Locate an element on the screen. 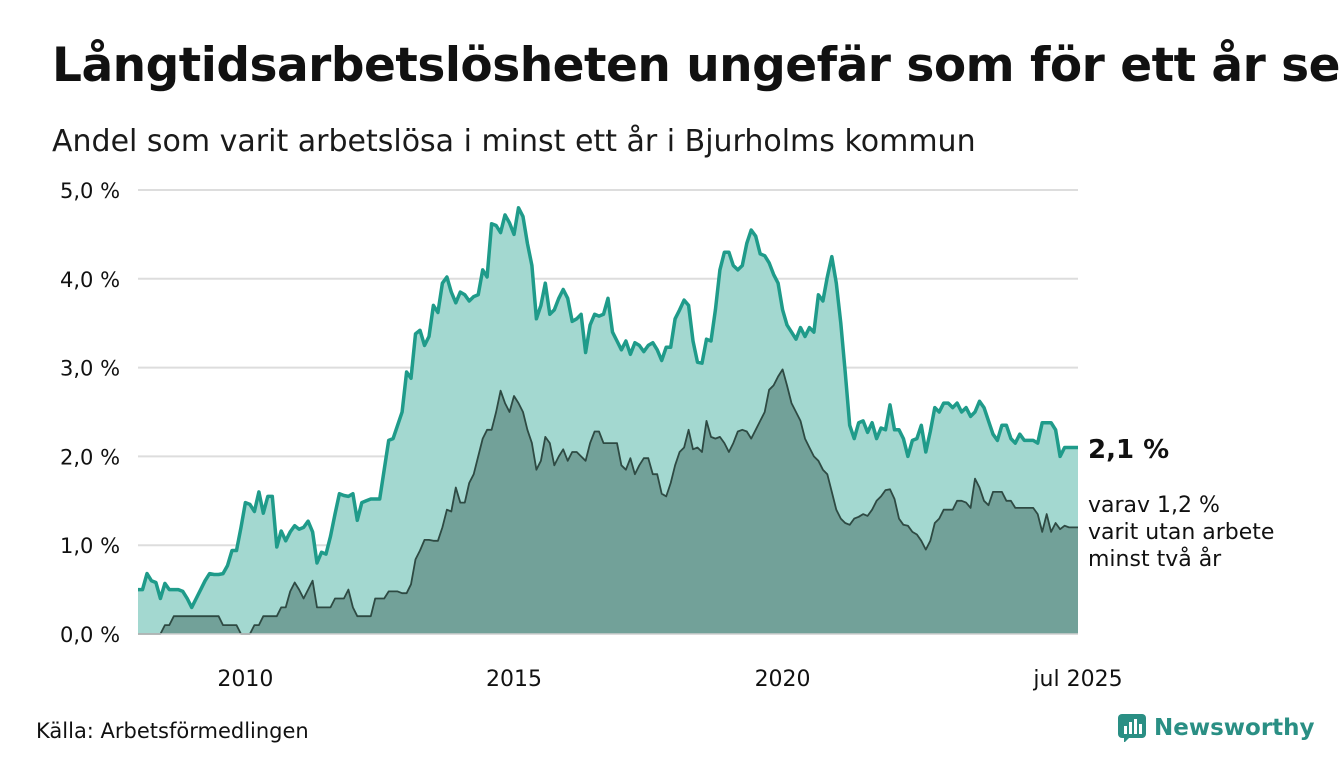 This screenshot has width=1340, height=780. y-tick-label: 0,0 % is located at coordinates (90, 635).